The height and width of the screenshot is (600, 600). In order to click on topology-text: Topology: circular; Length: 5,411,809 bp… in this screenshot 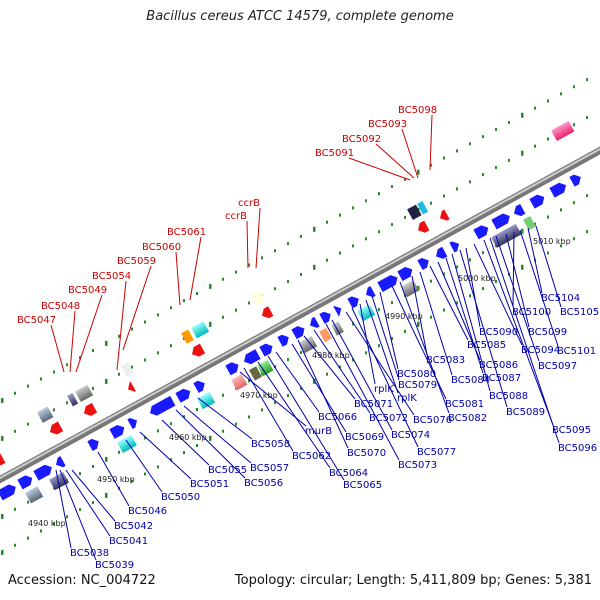, I will do `click(413, 580)`.